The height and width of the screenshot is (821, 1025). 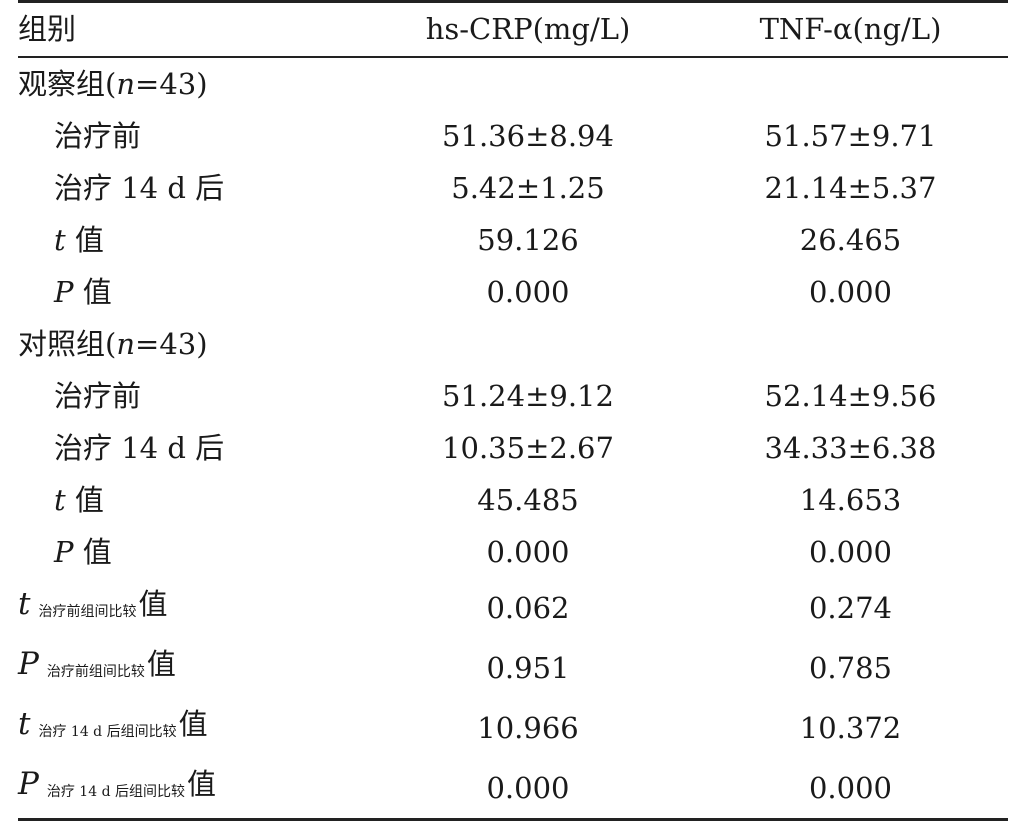 What do you see at coordinates (850, 499) in the screenshot?
I see `tnf-value: 14.653` at bounding box center [850, 499].